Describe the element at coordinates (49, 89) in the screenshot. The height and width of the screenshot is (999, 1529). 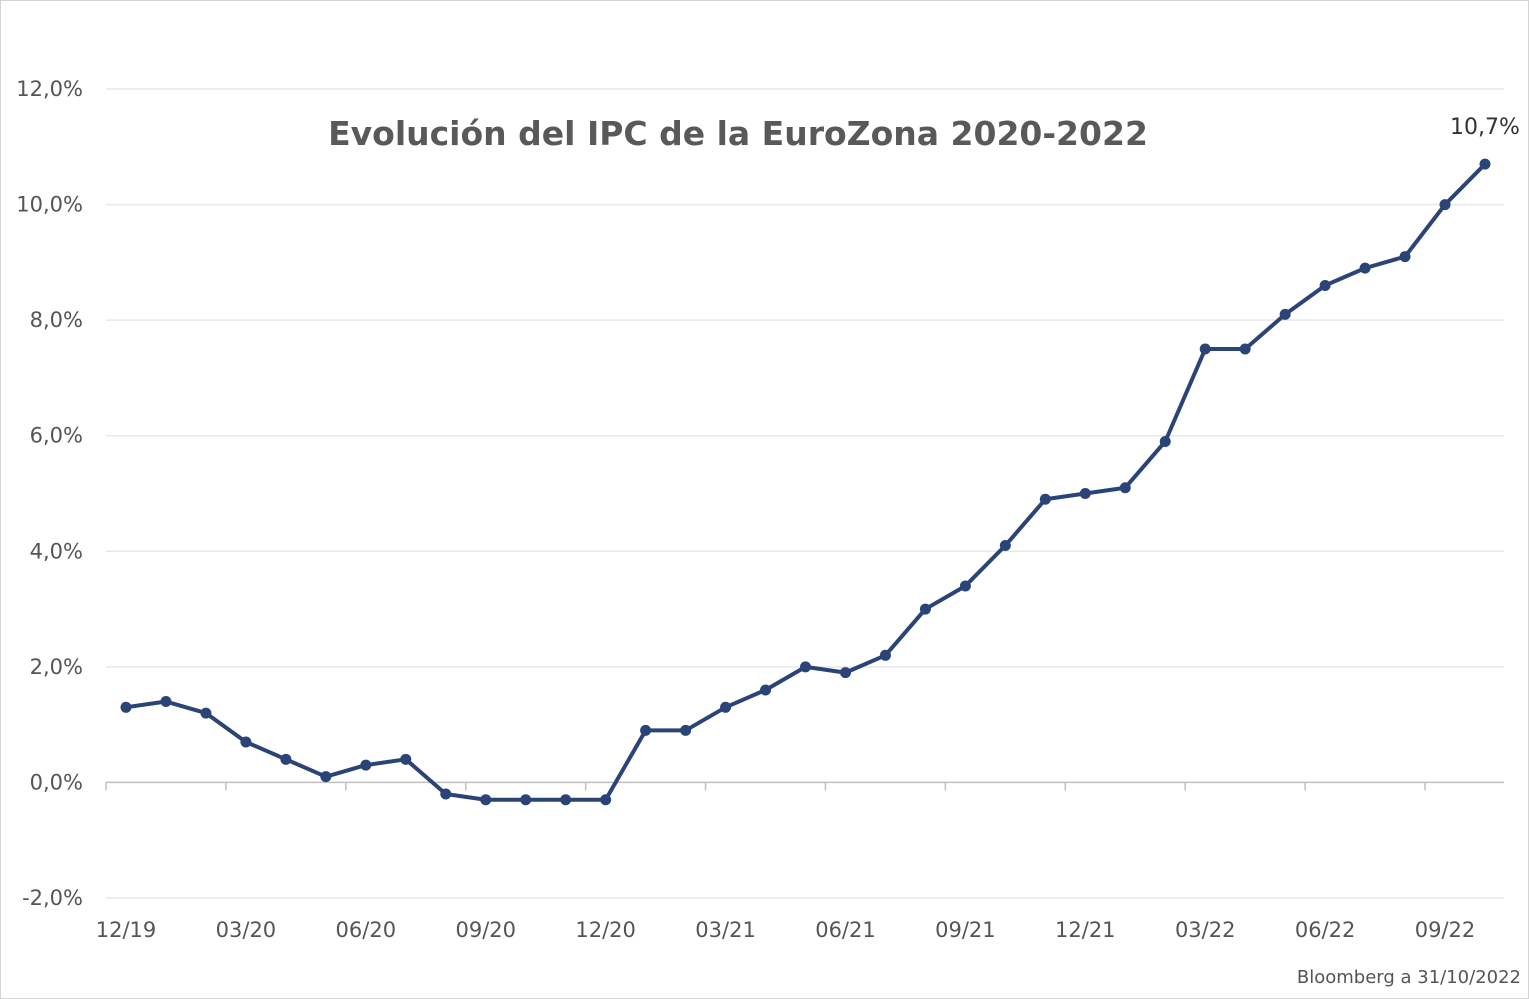
I see `y-tick-label: 12,0%` at that location.